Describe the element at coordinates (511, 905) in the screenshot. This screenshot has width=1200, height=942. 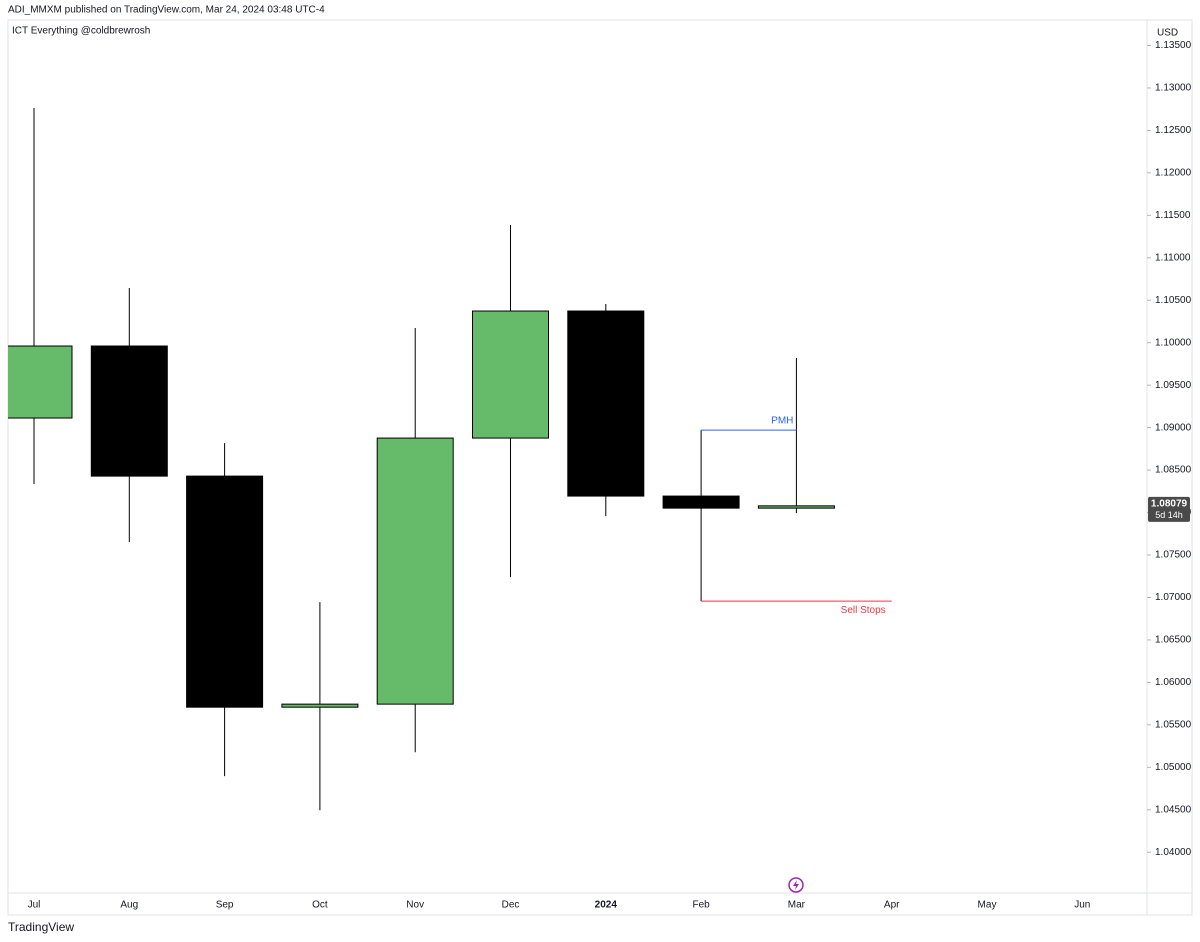
I see `x-tick-label: Dec` at that location.